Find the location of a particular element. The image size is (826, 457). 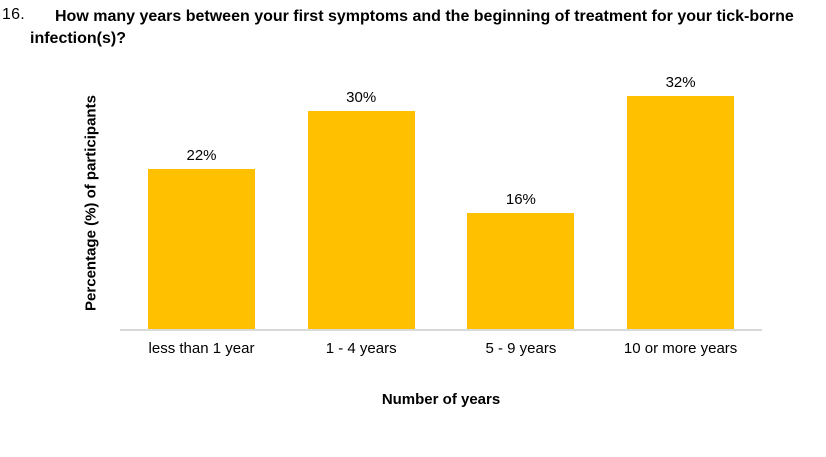

bar-value-label: 22% is located at coordinates (201, 155).